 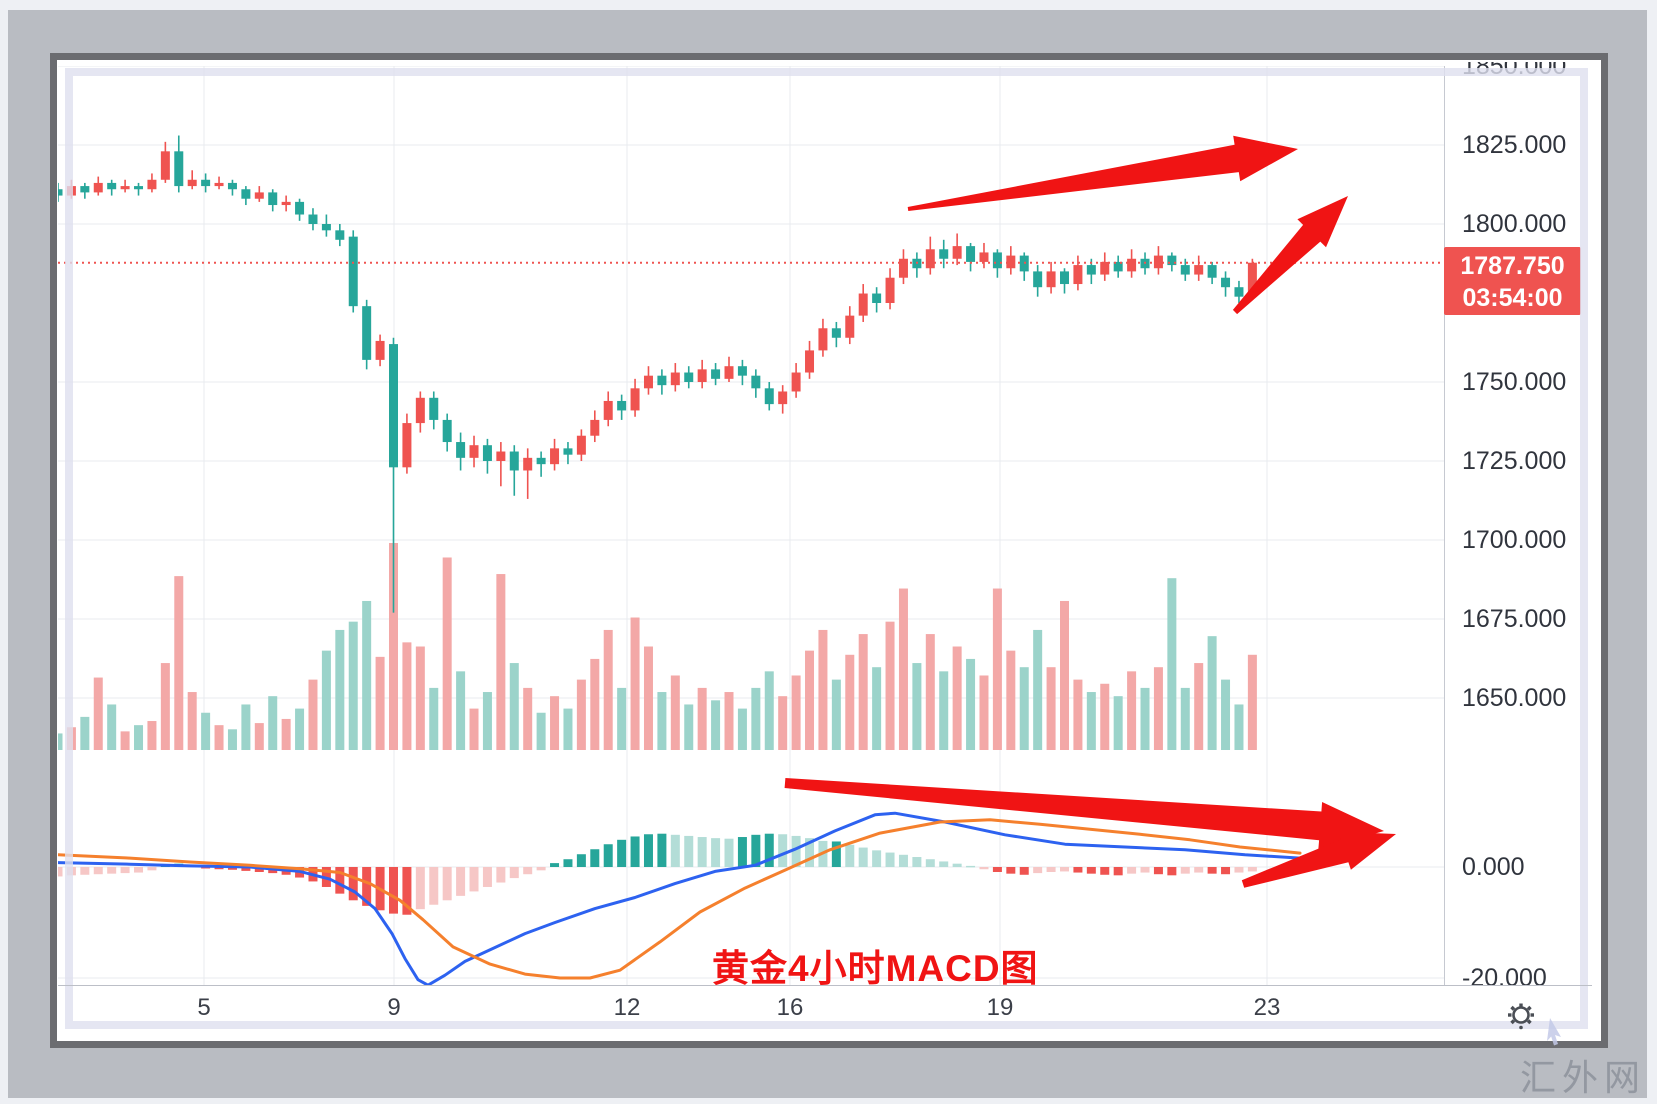 I want to click on price-axis-label: 1700.000, so click(x=1514, y=540).